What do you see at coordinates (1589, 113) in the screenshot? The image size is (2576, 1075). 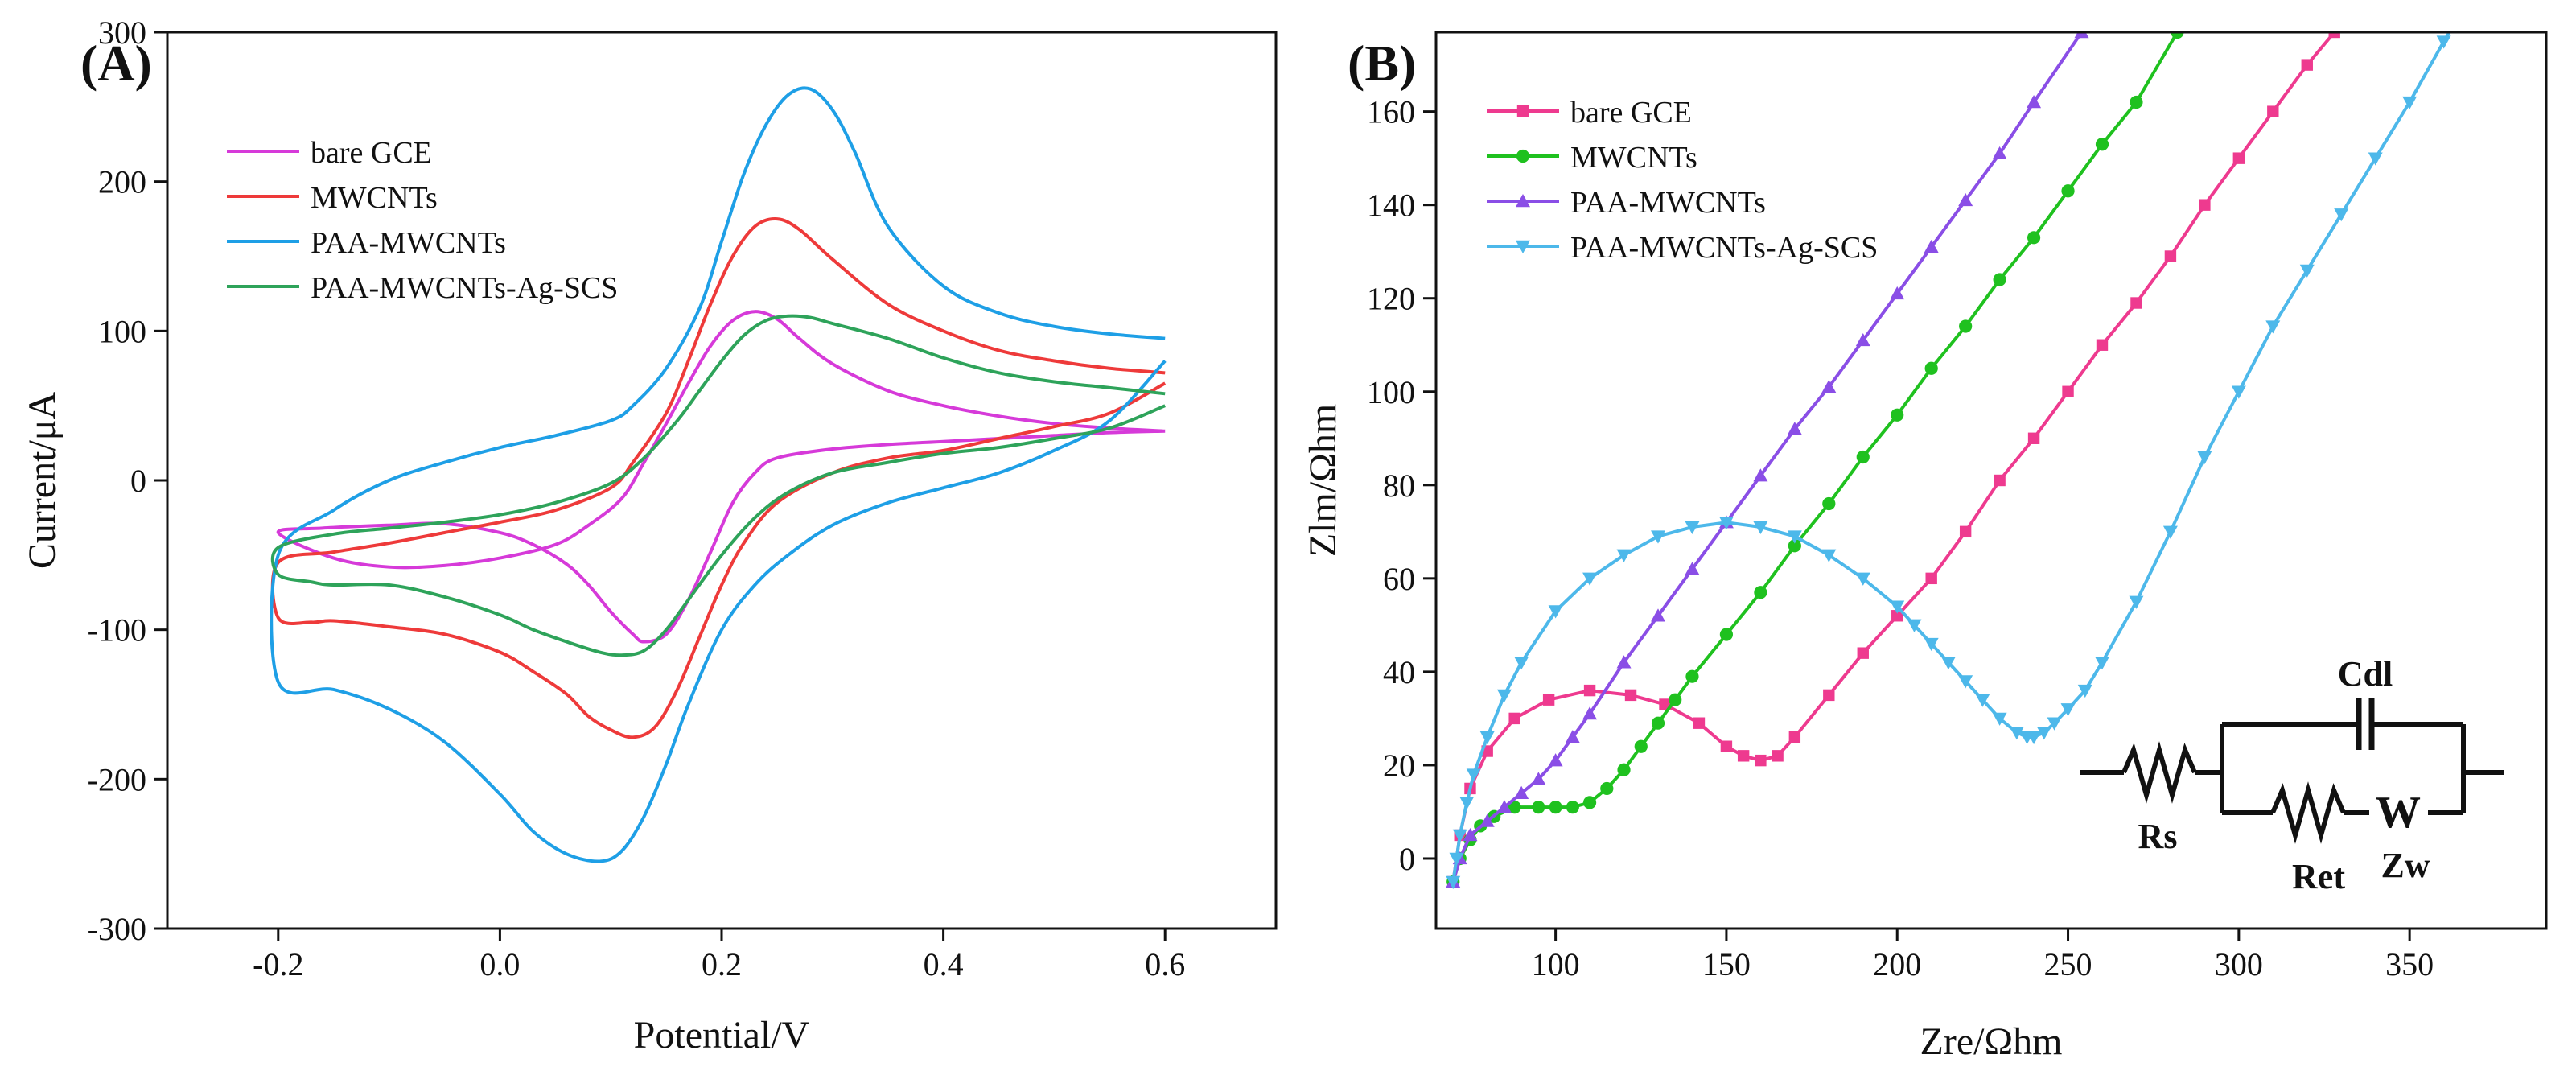 I see `eis-legend-bare-gce: bare GCE` at bounding box center [1589, 113].